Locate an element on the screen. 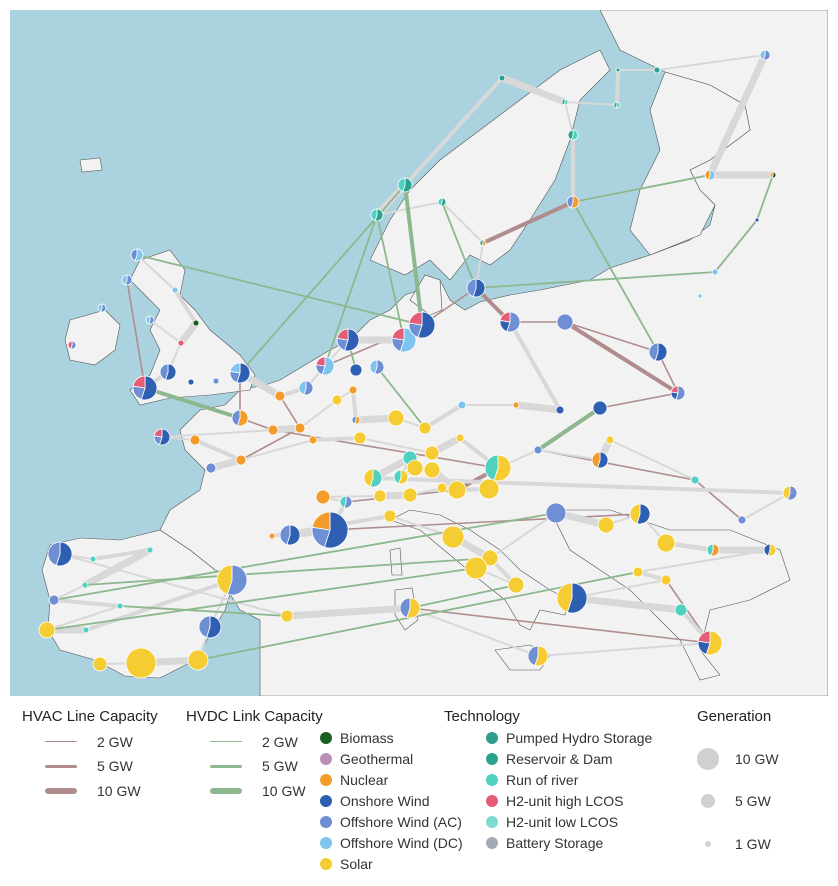  generation-legend-circle-1gw is located at coordinates (708, 844).